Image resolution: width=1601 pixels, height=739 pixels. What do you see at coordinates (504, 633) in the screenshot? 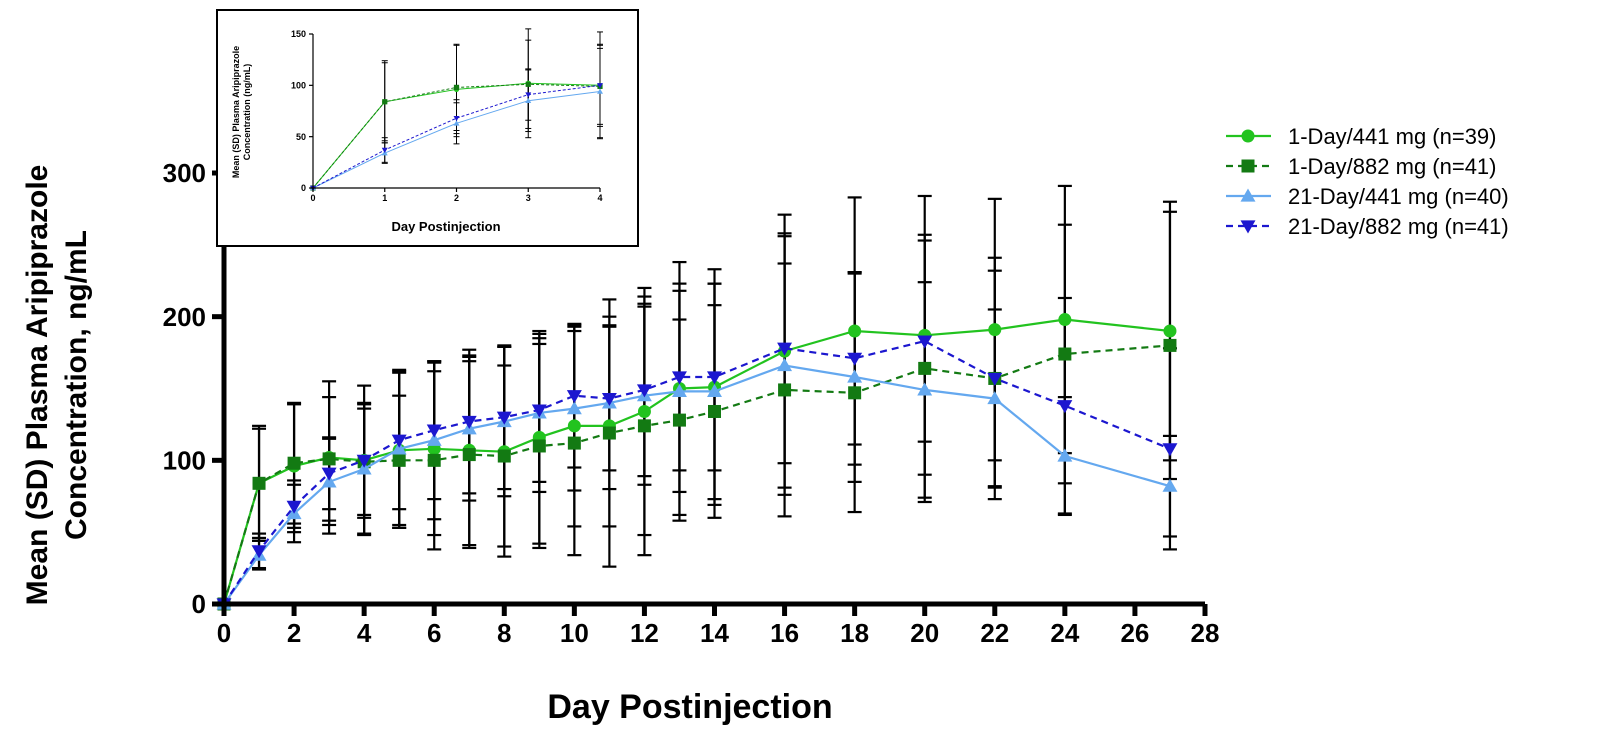
I see `main-x-tick-label: 8` at bounding box center [504, 633].